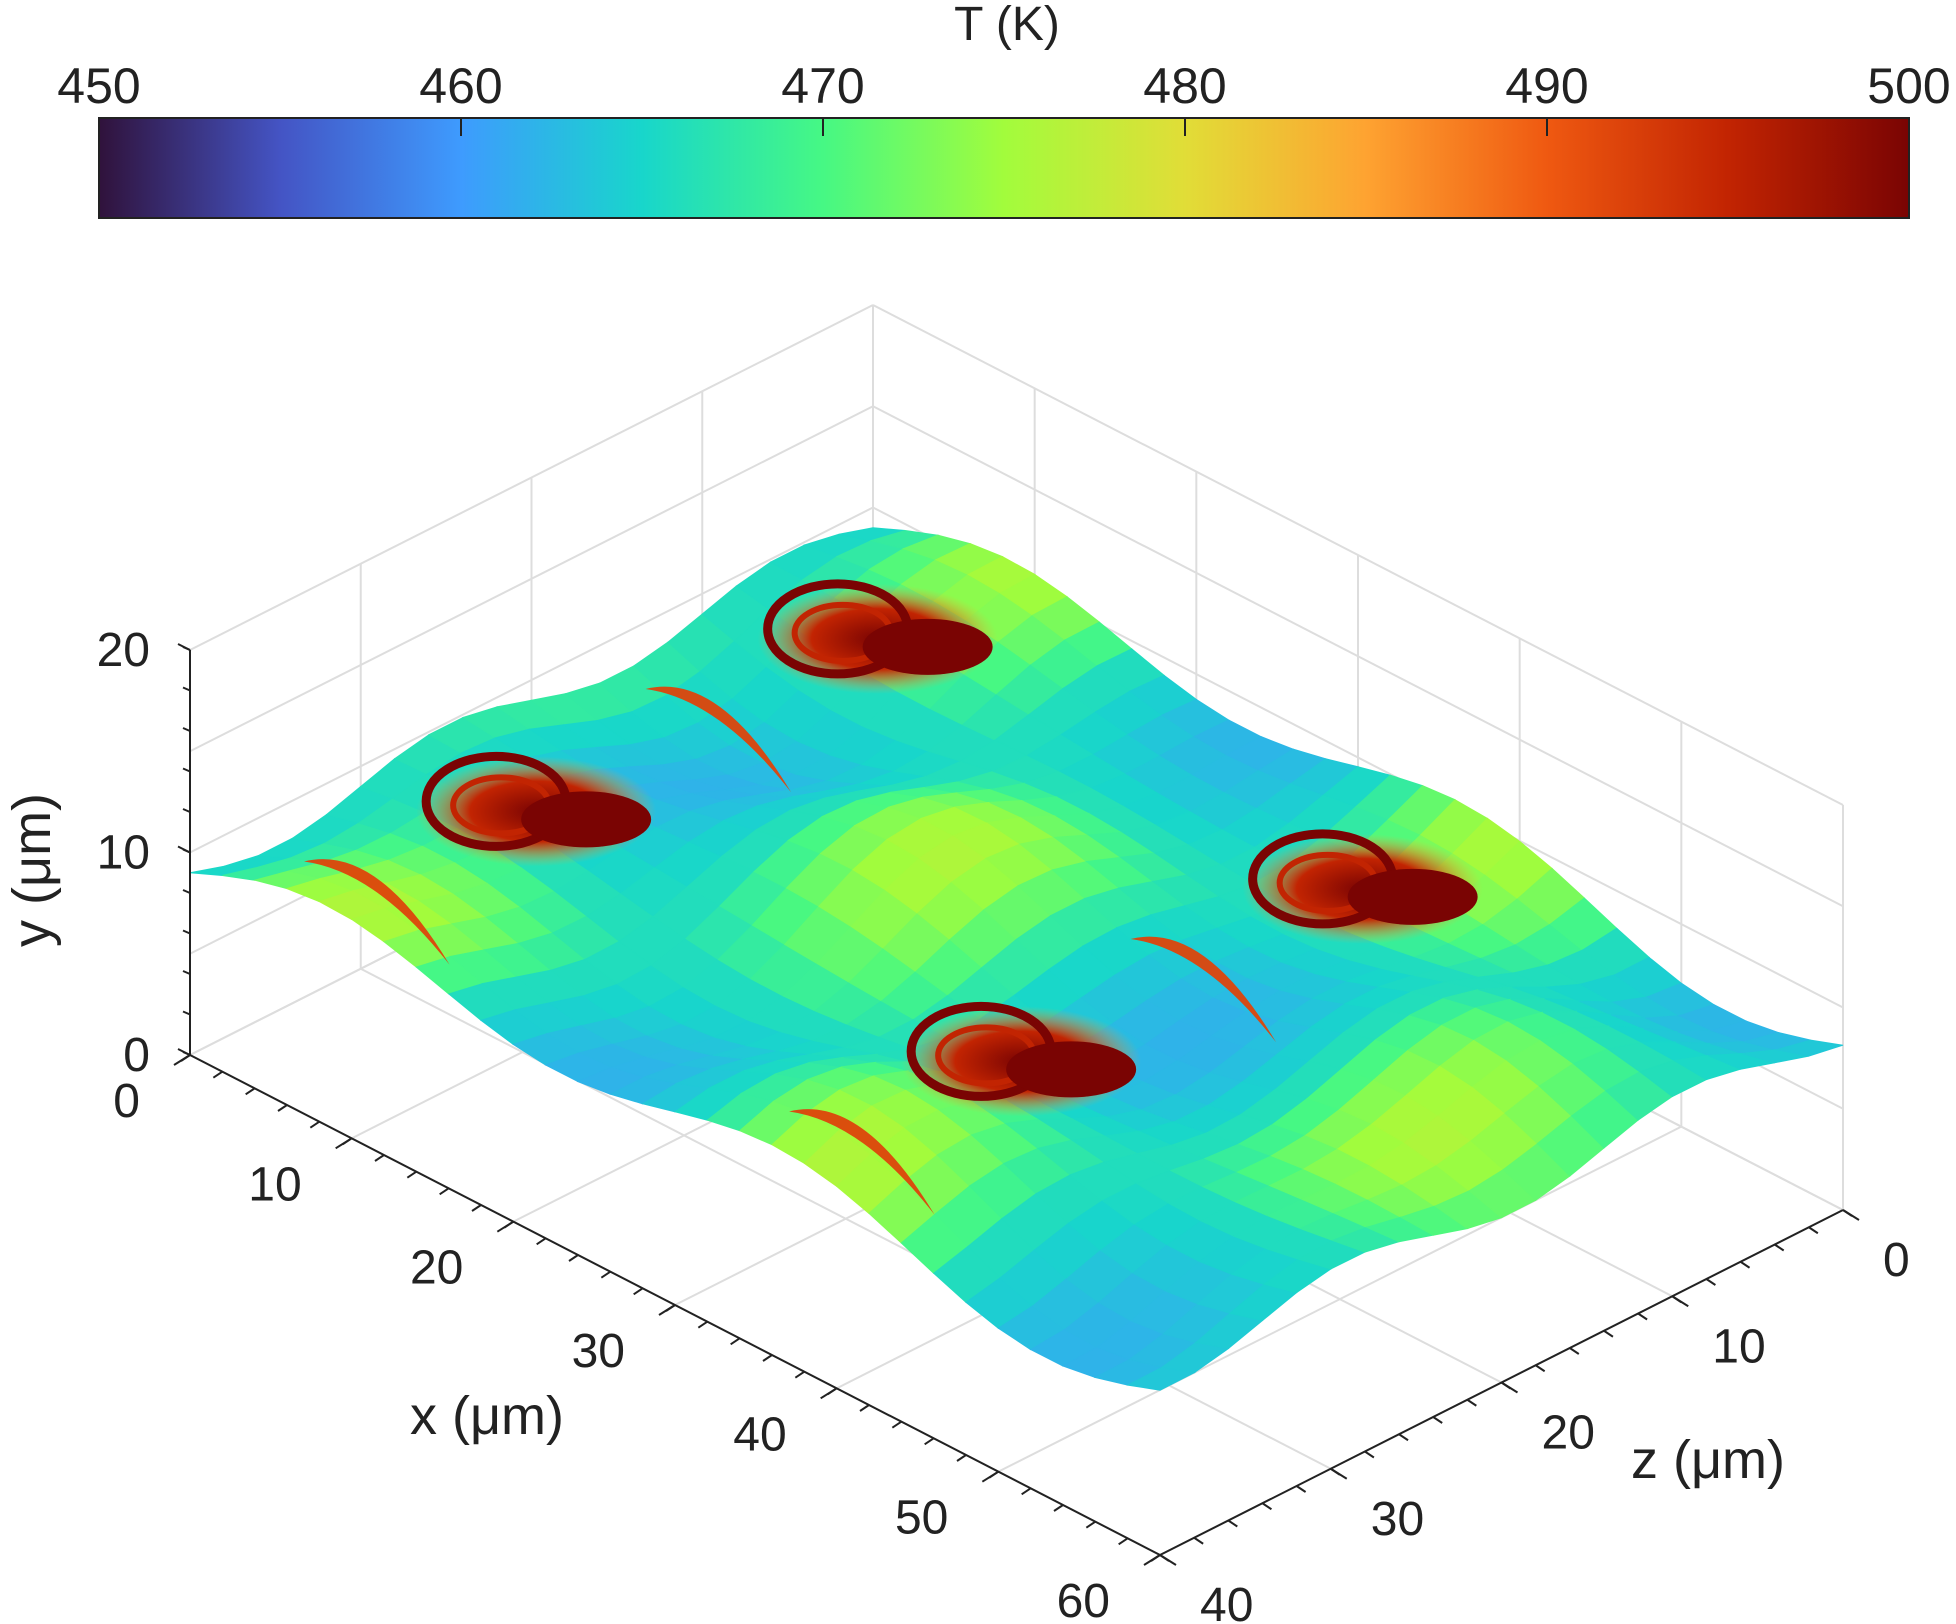 The height and width of the screenshot is (1624, 1956). Describe the element at coordinates (487, 1416) in the screenshot. I see `x-axis-label: x (μm)` at that location.